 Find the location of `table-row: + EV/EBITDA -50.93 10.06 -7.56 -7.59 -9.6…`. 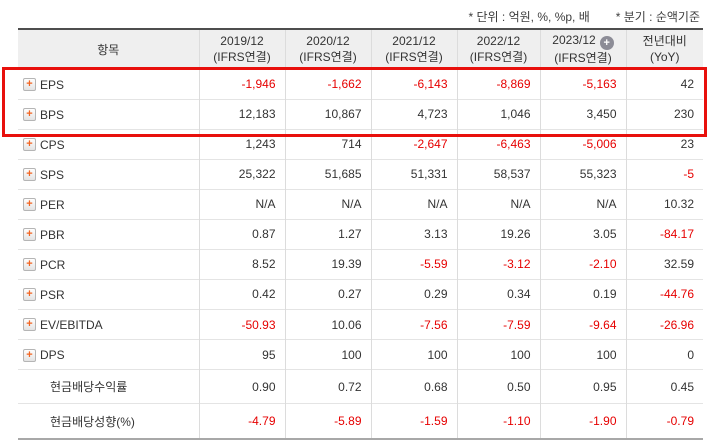

table-row: + EV/EBITDA -50.93 10.06 -7.56 -7.59 -9.6… is located at coordinates (360, 324).